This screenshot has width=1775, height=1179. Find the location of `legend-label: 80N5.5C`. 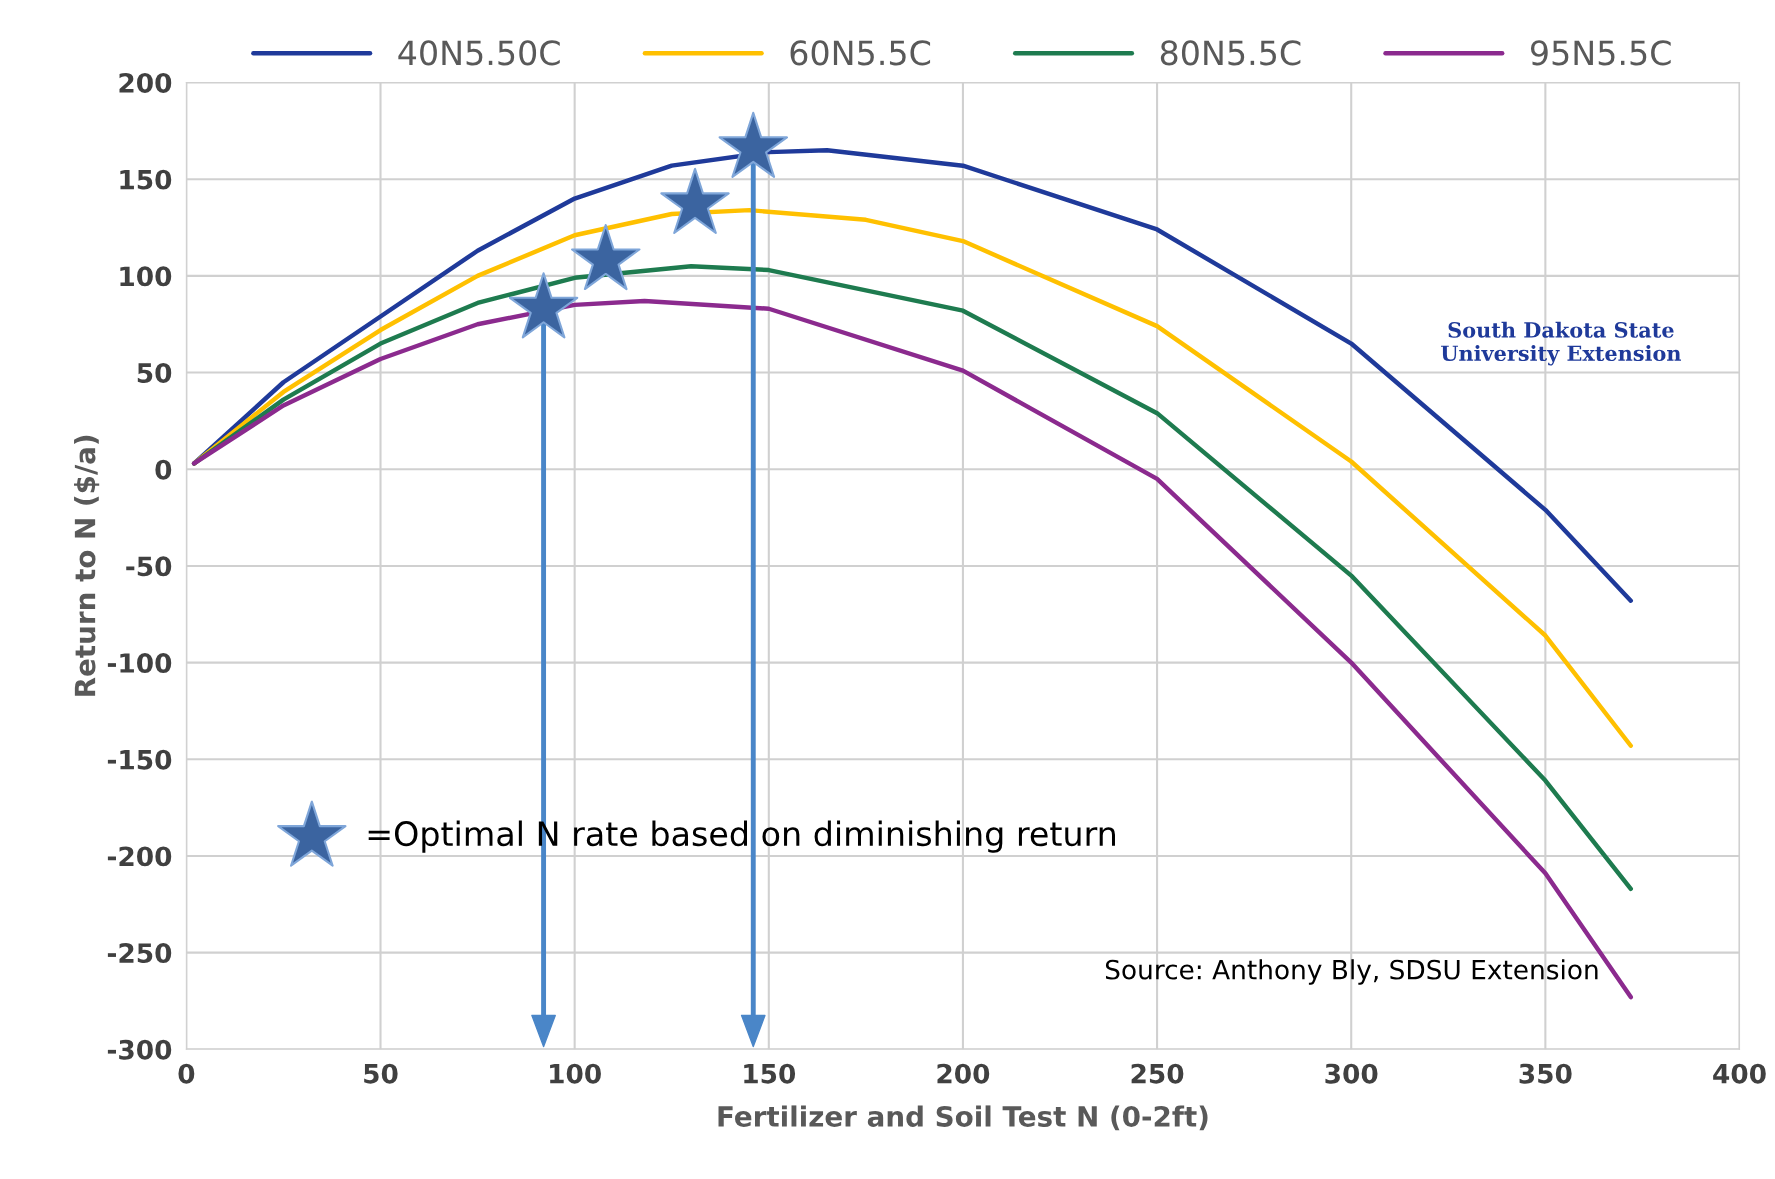

legend-label: 80N5.5C is located at coordinates (1230, 53).